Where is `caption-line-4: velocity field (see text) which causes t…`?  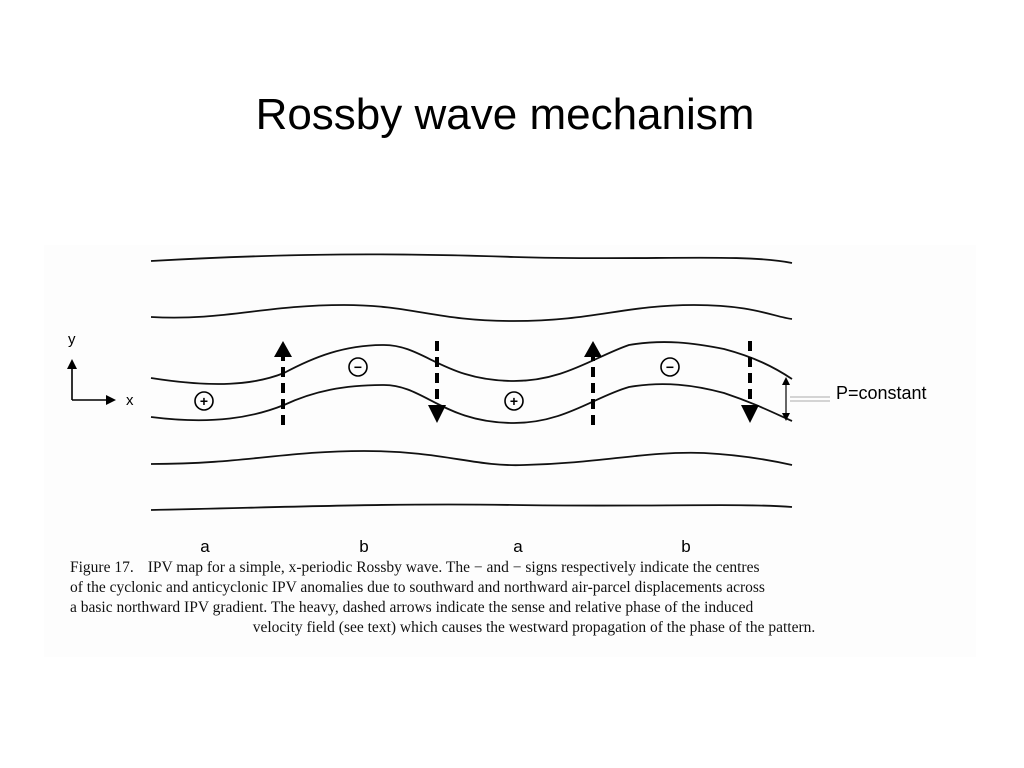
caption-line-4: velocity field (see text) which causes t… is located at coordinates (534, 627).